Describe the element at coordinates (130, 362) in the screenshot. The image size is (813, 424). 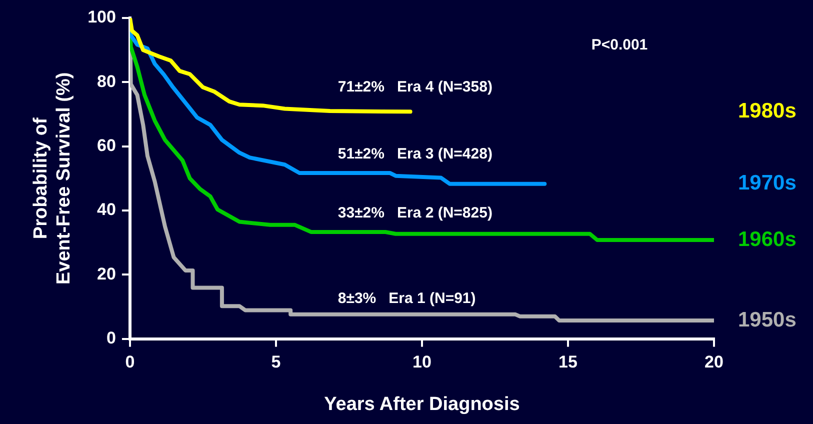
I see `x-tick-label: 0` at that location.